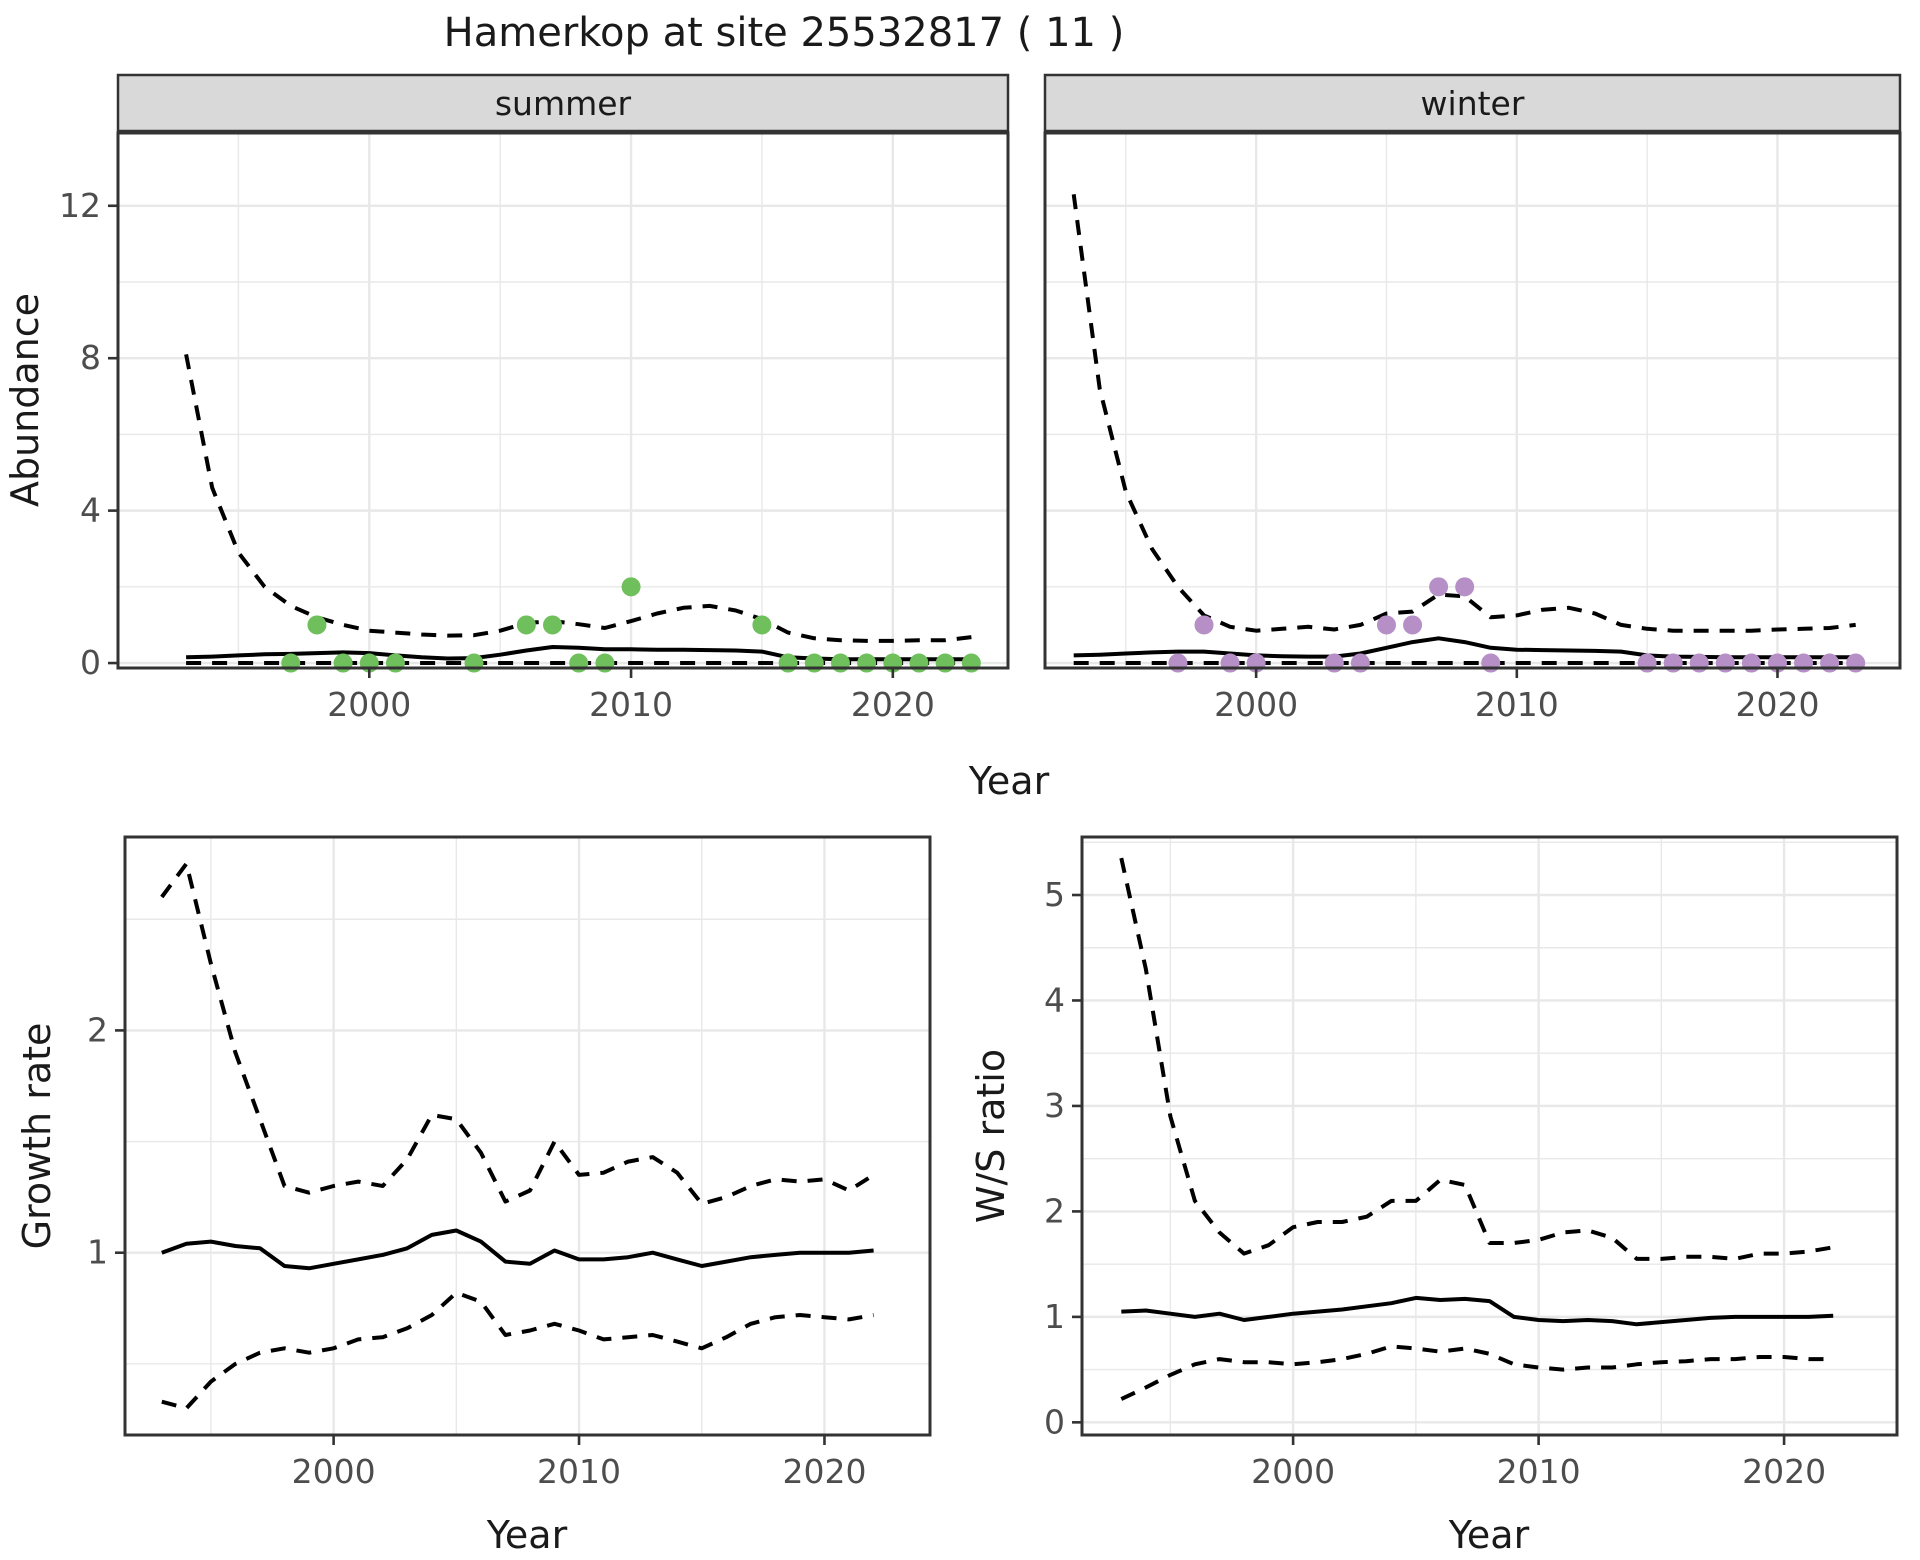 This screenshot has width=1920, height=1560. What do you see at coordinates (1463, 413) in the screenshot?
I see `abundance-winter-upper_95ci-line` at bounding box center [1463, 413].